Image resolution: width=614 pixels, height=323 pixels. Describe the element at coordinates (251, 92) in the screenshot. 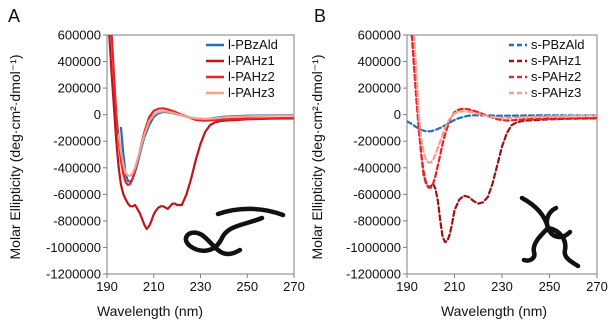

I see `legend-label: l-PAHz3` at that location.